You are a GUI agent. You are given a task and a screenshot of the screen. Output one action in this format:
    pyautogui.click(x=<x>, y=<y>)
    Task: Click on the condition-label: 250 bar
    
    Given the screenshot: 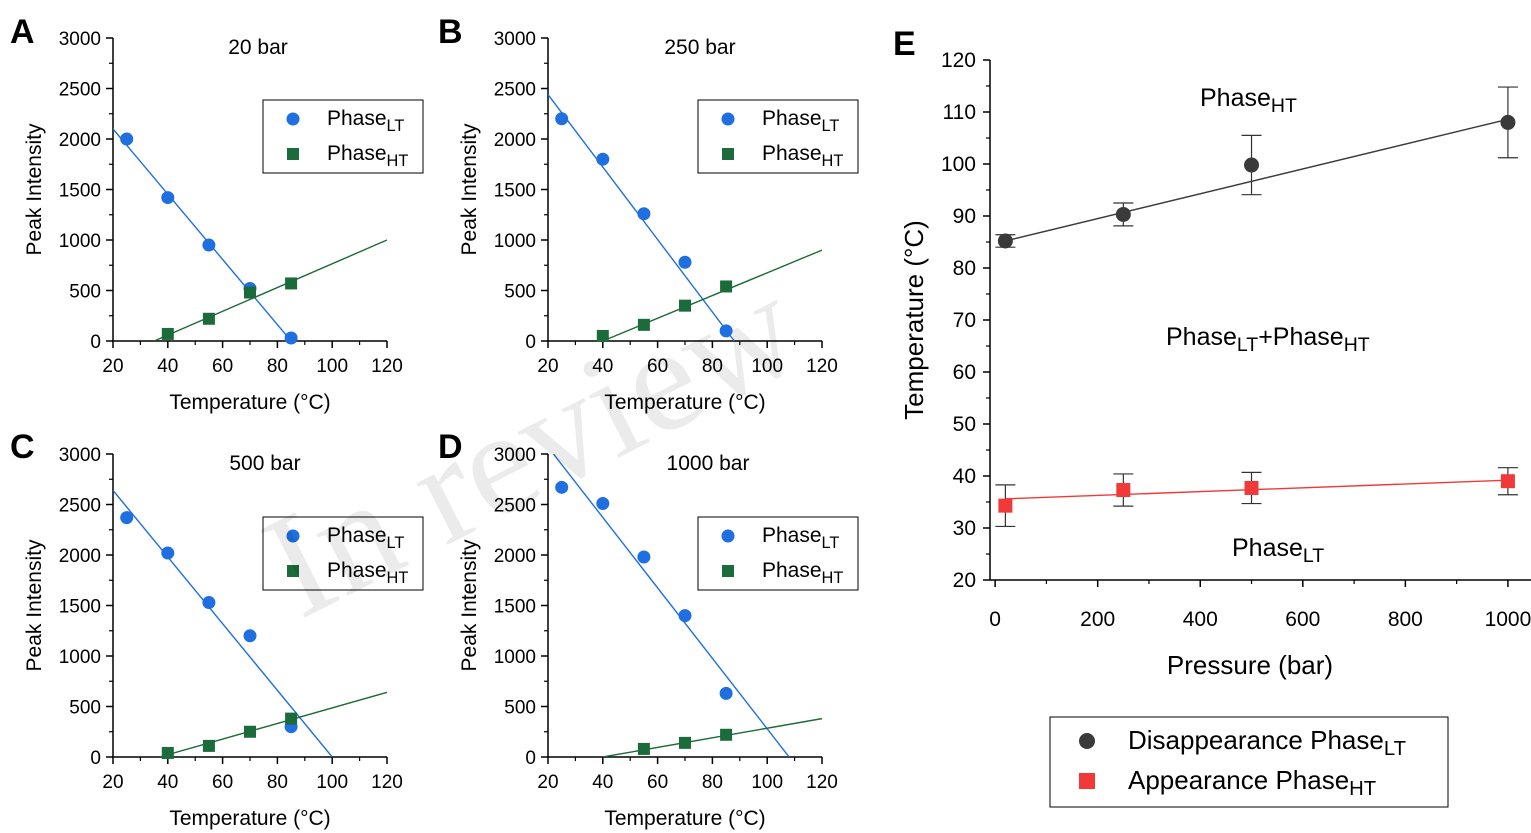 What is the action you would take?
    pyautogui.click(x=699, y=47)
    